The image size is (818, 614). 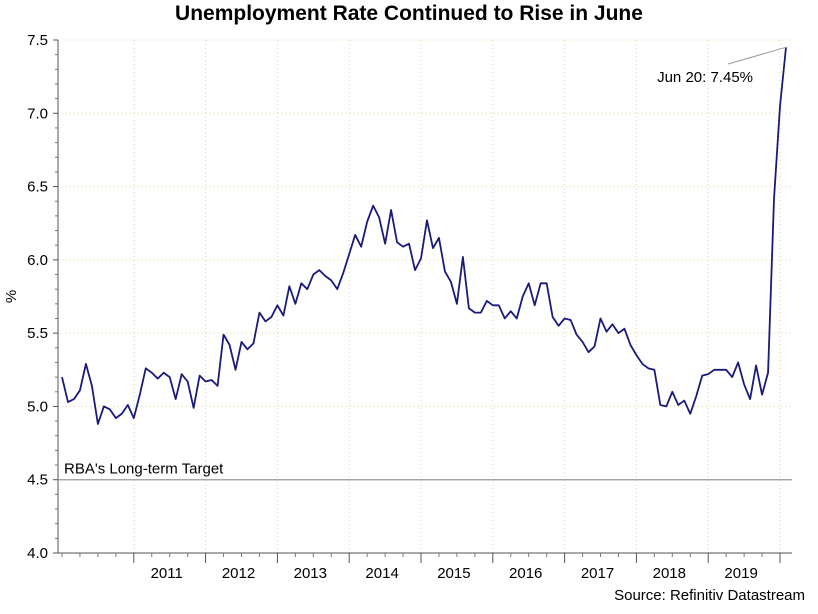 I want to click on x-tick-label: 2011, so click(x=167, y=573).